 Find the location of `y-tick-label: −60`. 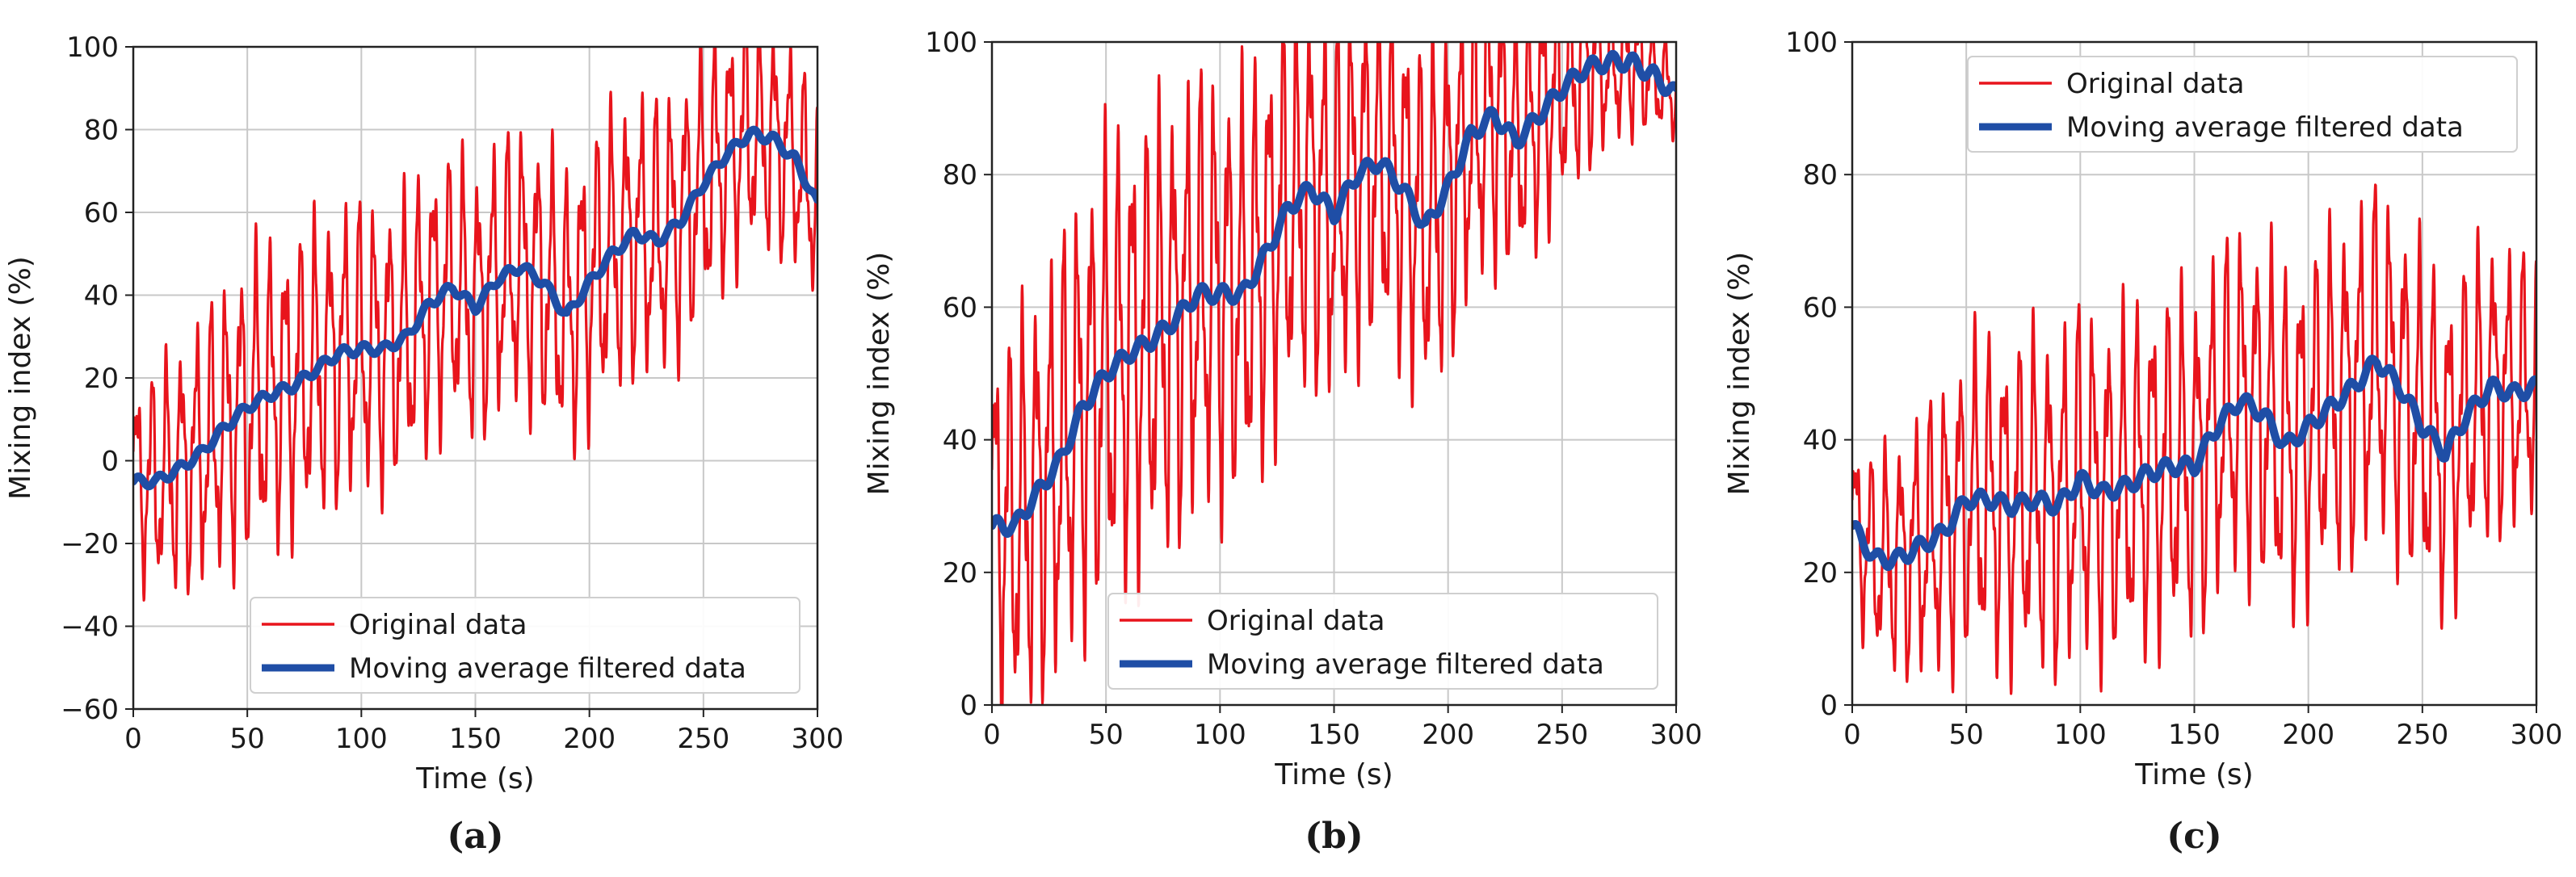

y-tick-label: −60 is located at coordinates (90, 710).